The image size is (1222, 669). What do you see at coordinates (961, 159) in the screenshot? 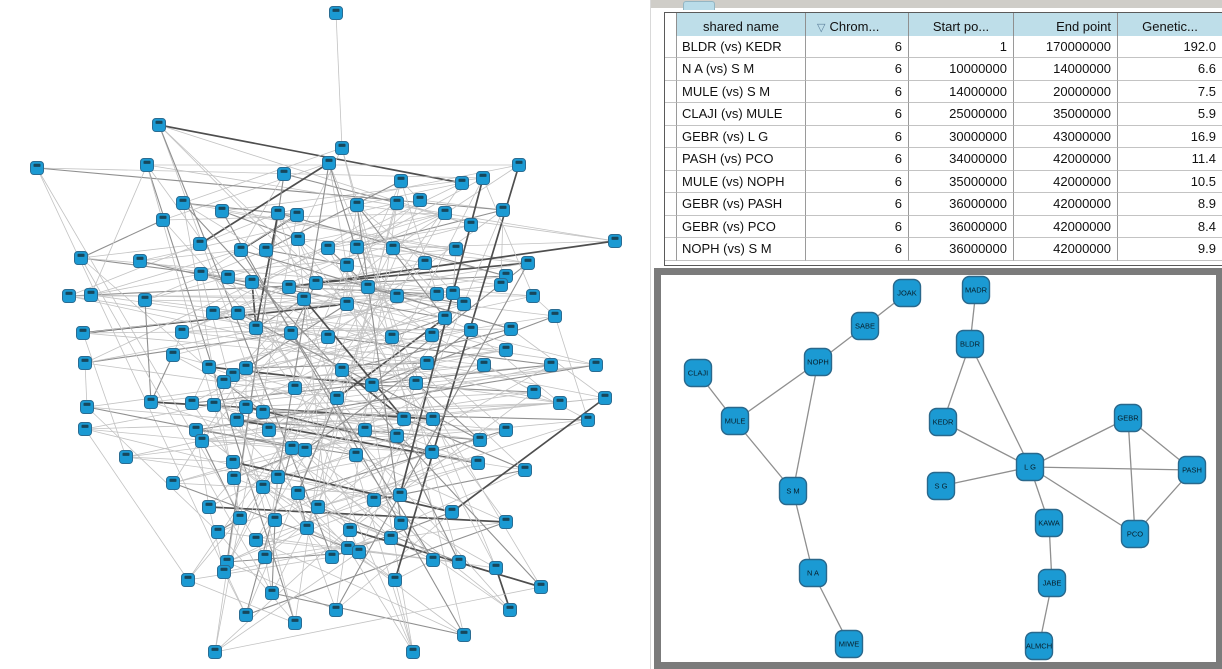
I see `table-cell-start-position: 34000000` at bounding box center [961, 159].